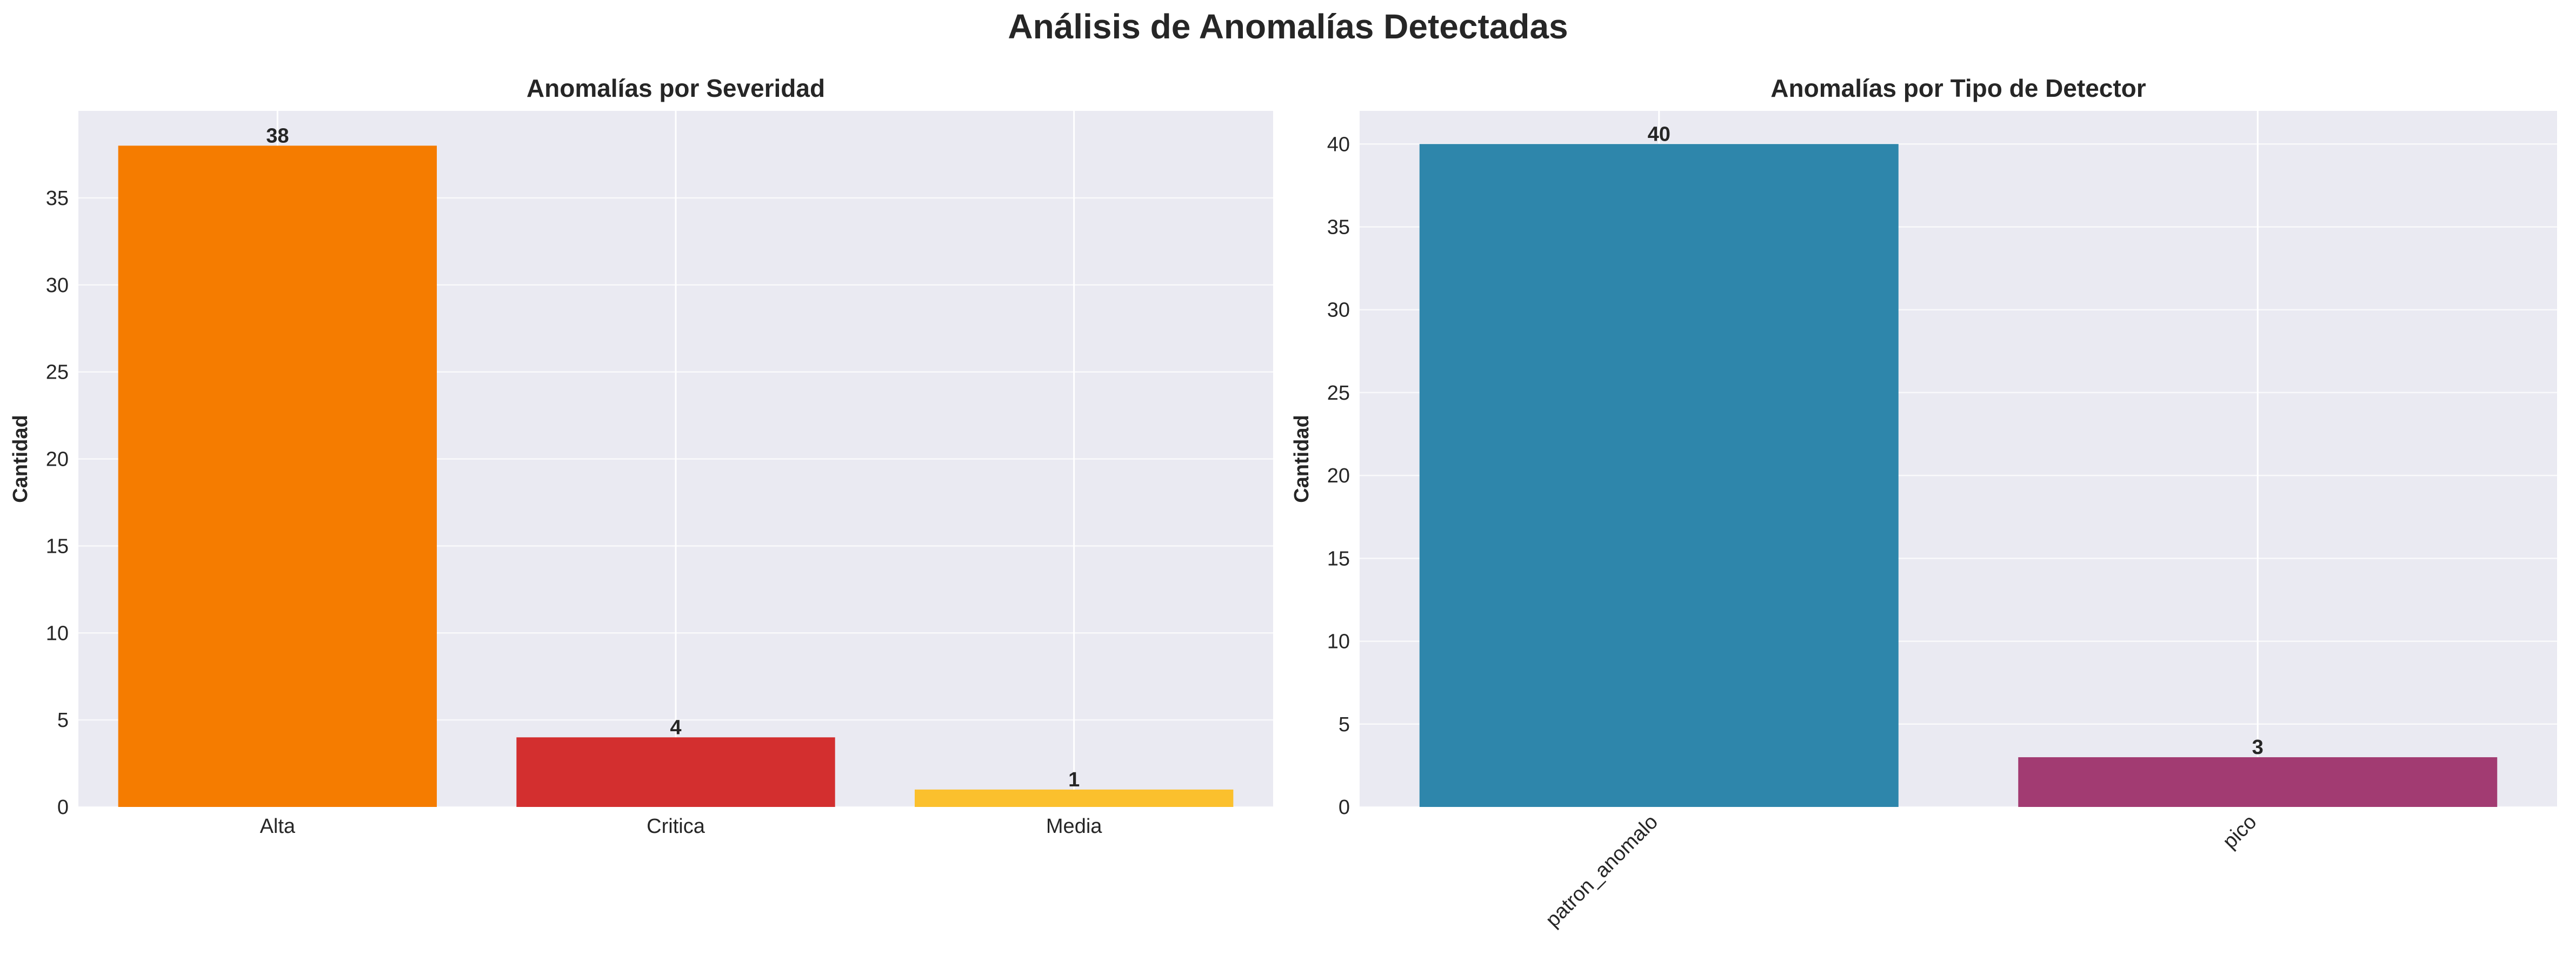 The image size is (2576, 960). Describe the element at coordinates (1288, 26) in the screenshot. I see `figure-title: Análisis de Anomalías Detectadas` at that location.